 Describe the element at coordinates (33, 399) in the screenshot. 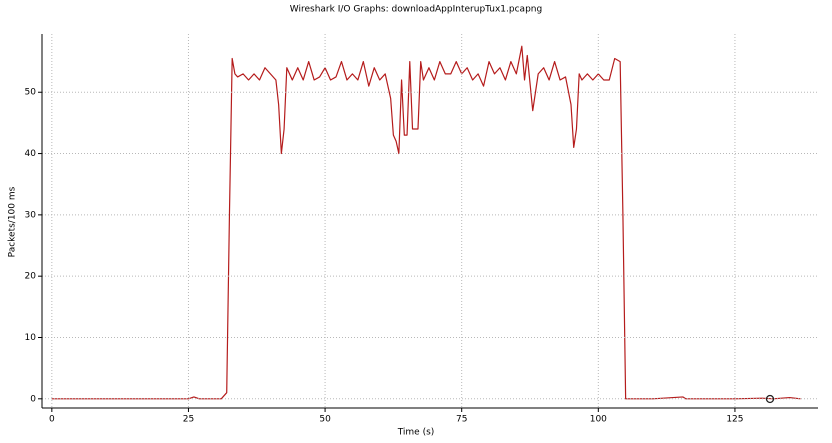

I see `y-tick-label: 0` at that location.